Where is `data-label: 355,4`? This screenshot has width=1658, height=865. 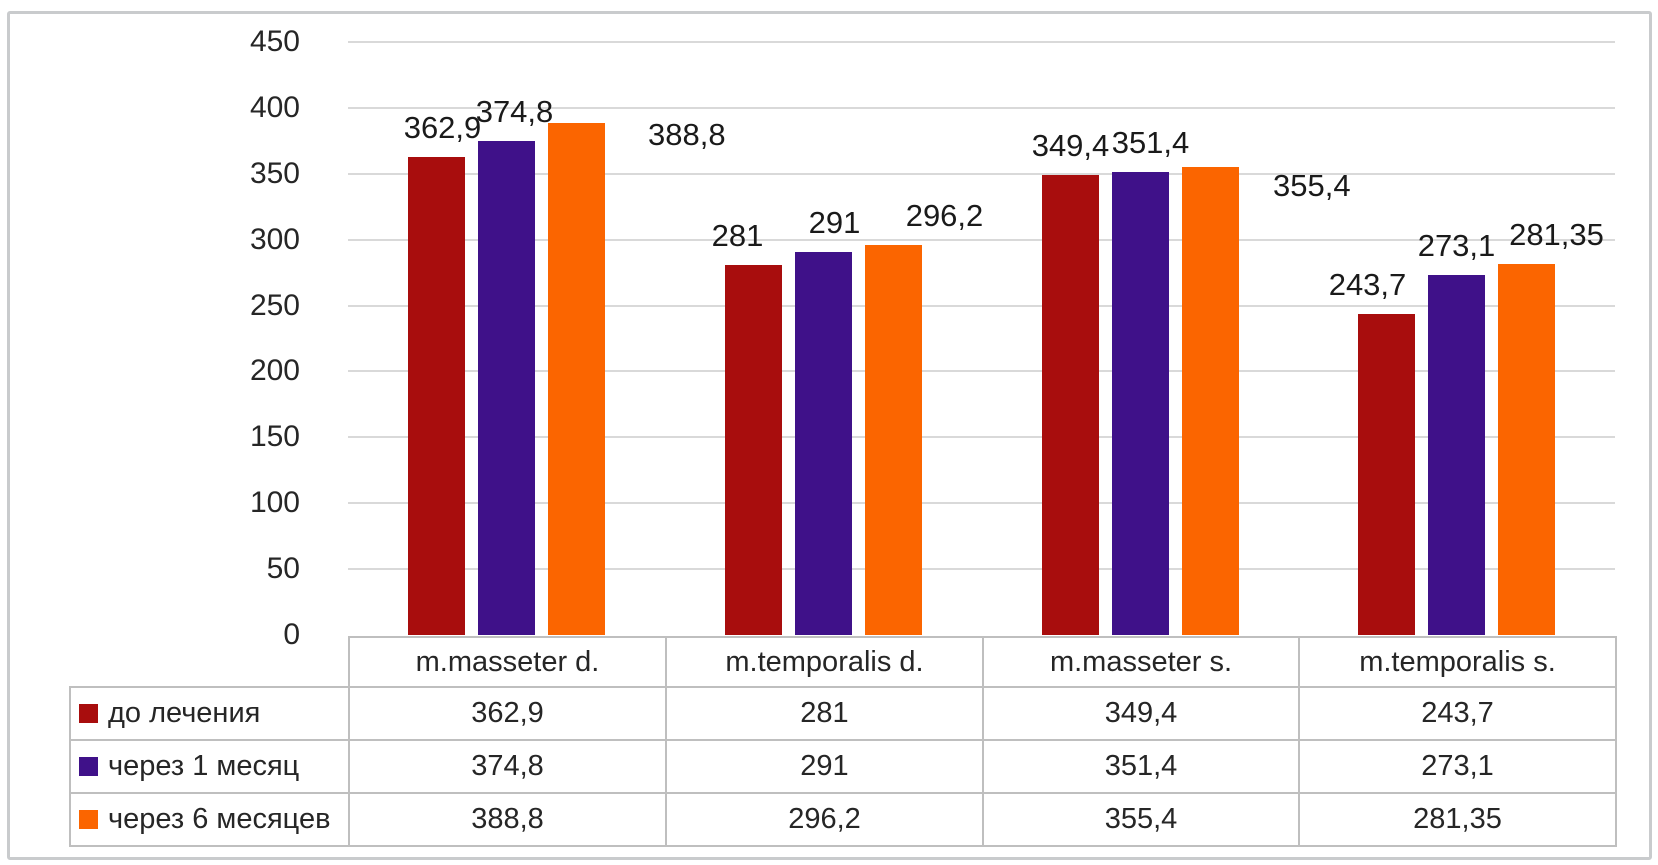 data-label: 355,4 is located at coordinates (1312, 185).